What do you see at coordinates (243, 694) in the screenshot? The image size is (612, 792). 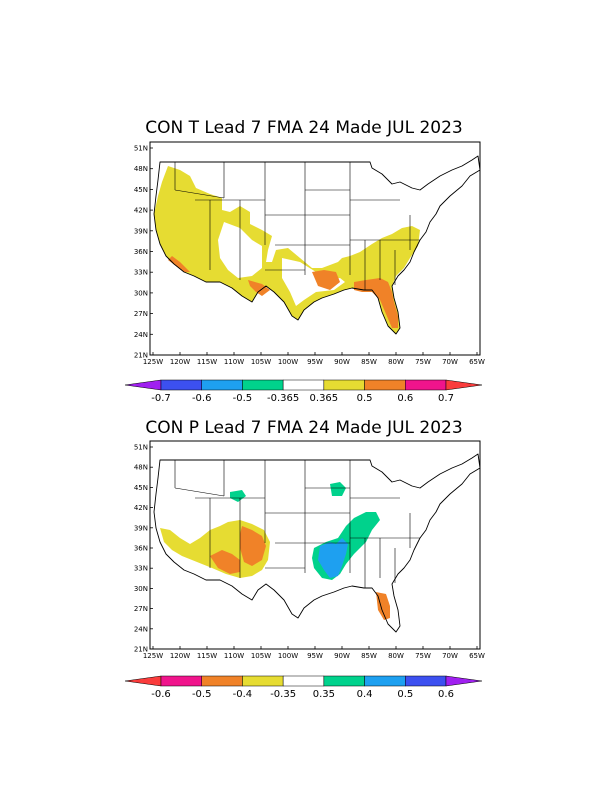 I see `colorbar-label: -0.4` at bounding box center [243, 694].